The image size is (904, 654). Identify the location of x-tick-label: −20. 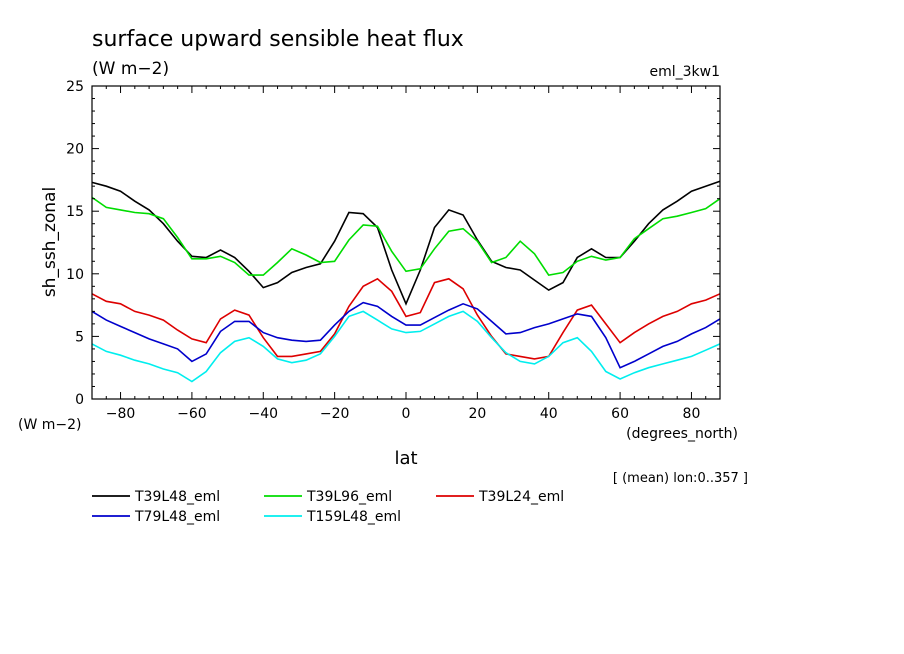
(335, 414).